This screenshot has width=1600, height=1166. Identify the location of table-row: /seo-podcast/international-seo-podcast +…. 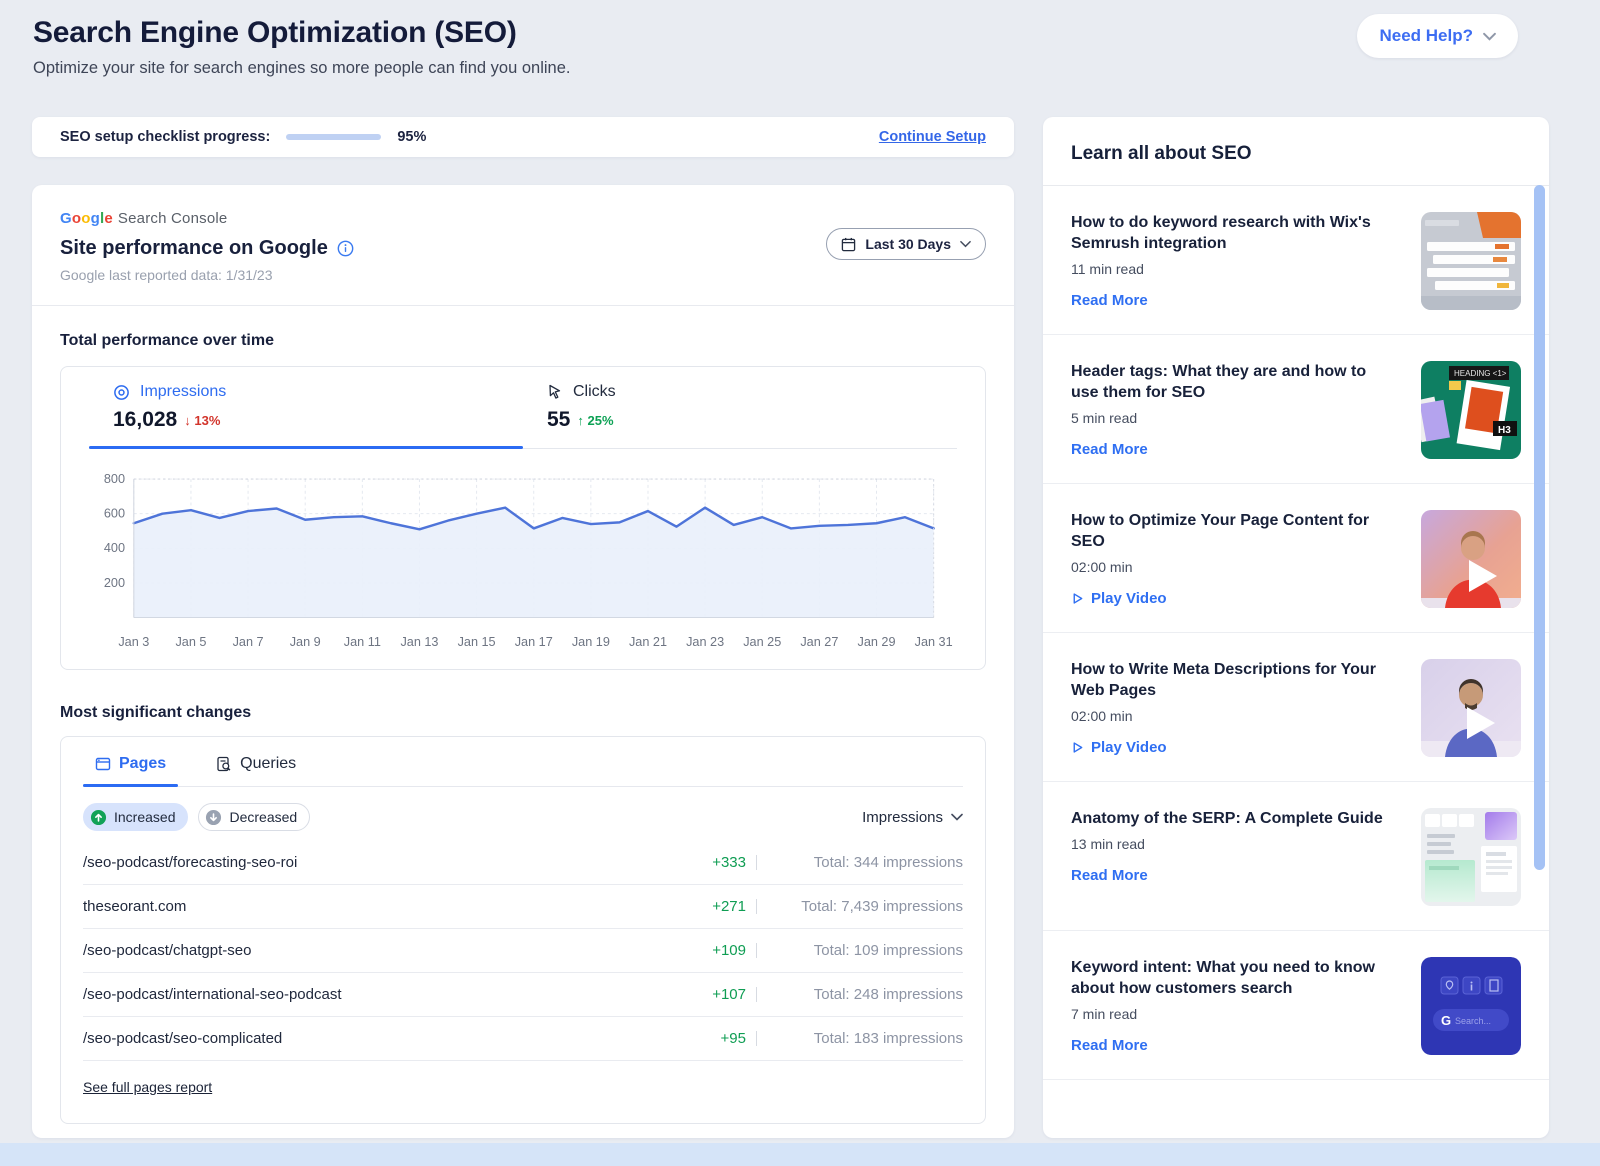
(523, 995).